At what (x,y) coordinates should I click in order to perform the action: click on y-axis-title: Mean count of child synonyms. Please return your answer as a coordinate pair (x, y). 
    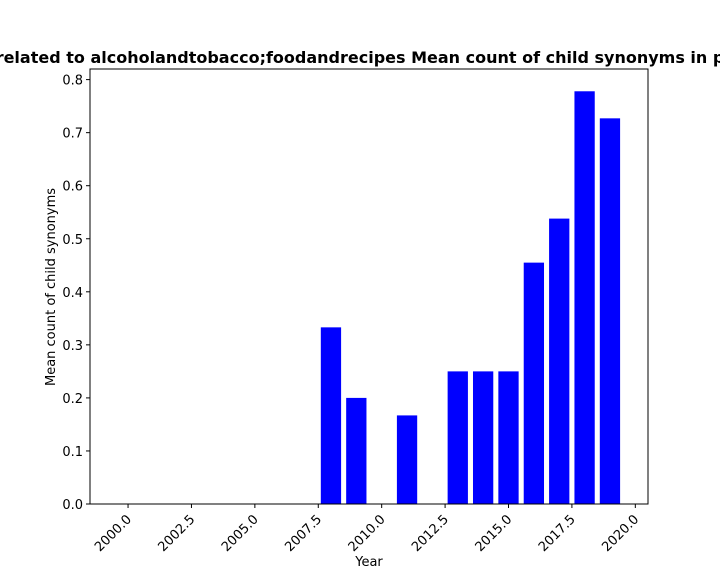
    Looking at the image, I should click on (51, 287).